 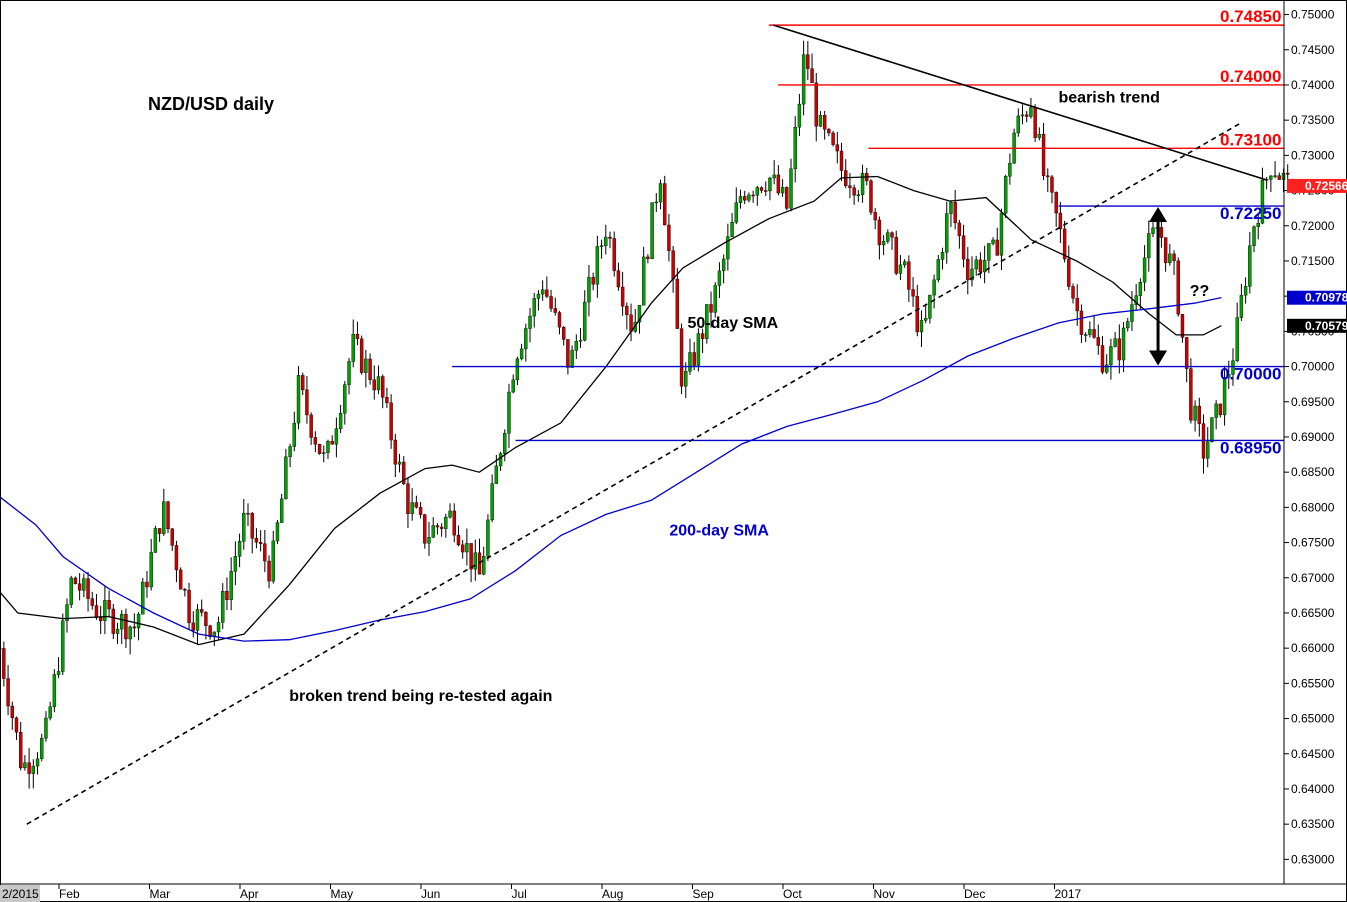 I want to click on x-tick-label: Mar, so click(x=160, y=894).